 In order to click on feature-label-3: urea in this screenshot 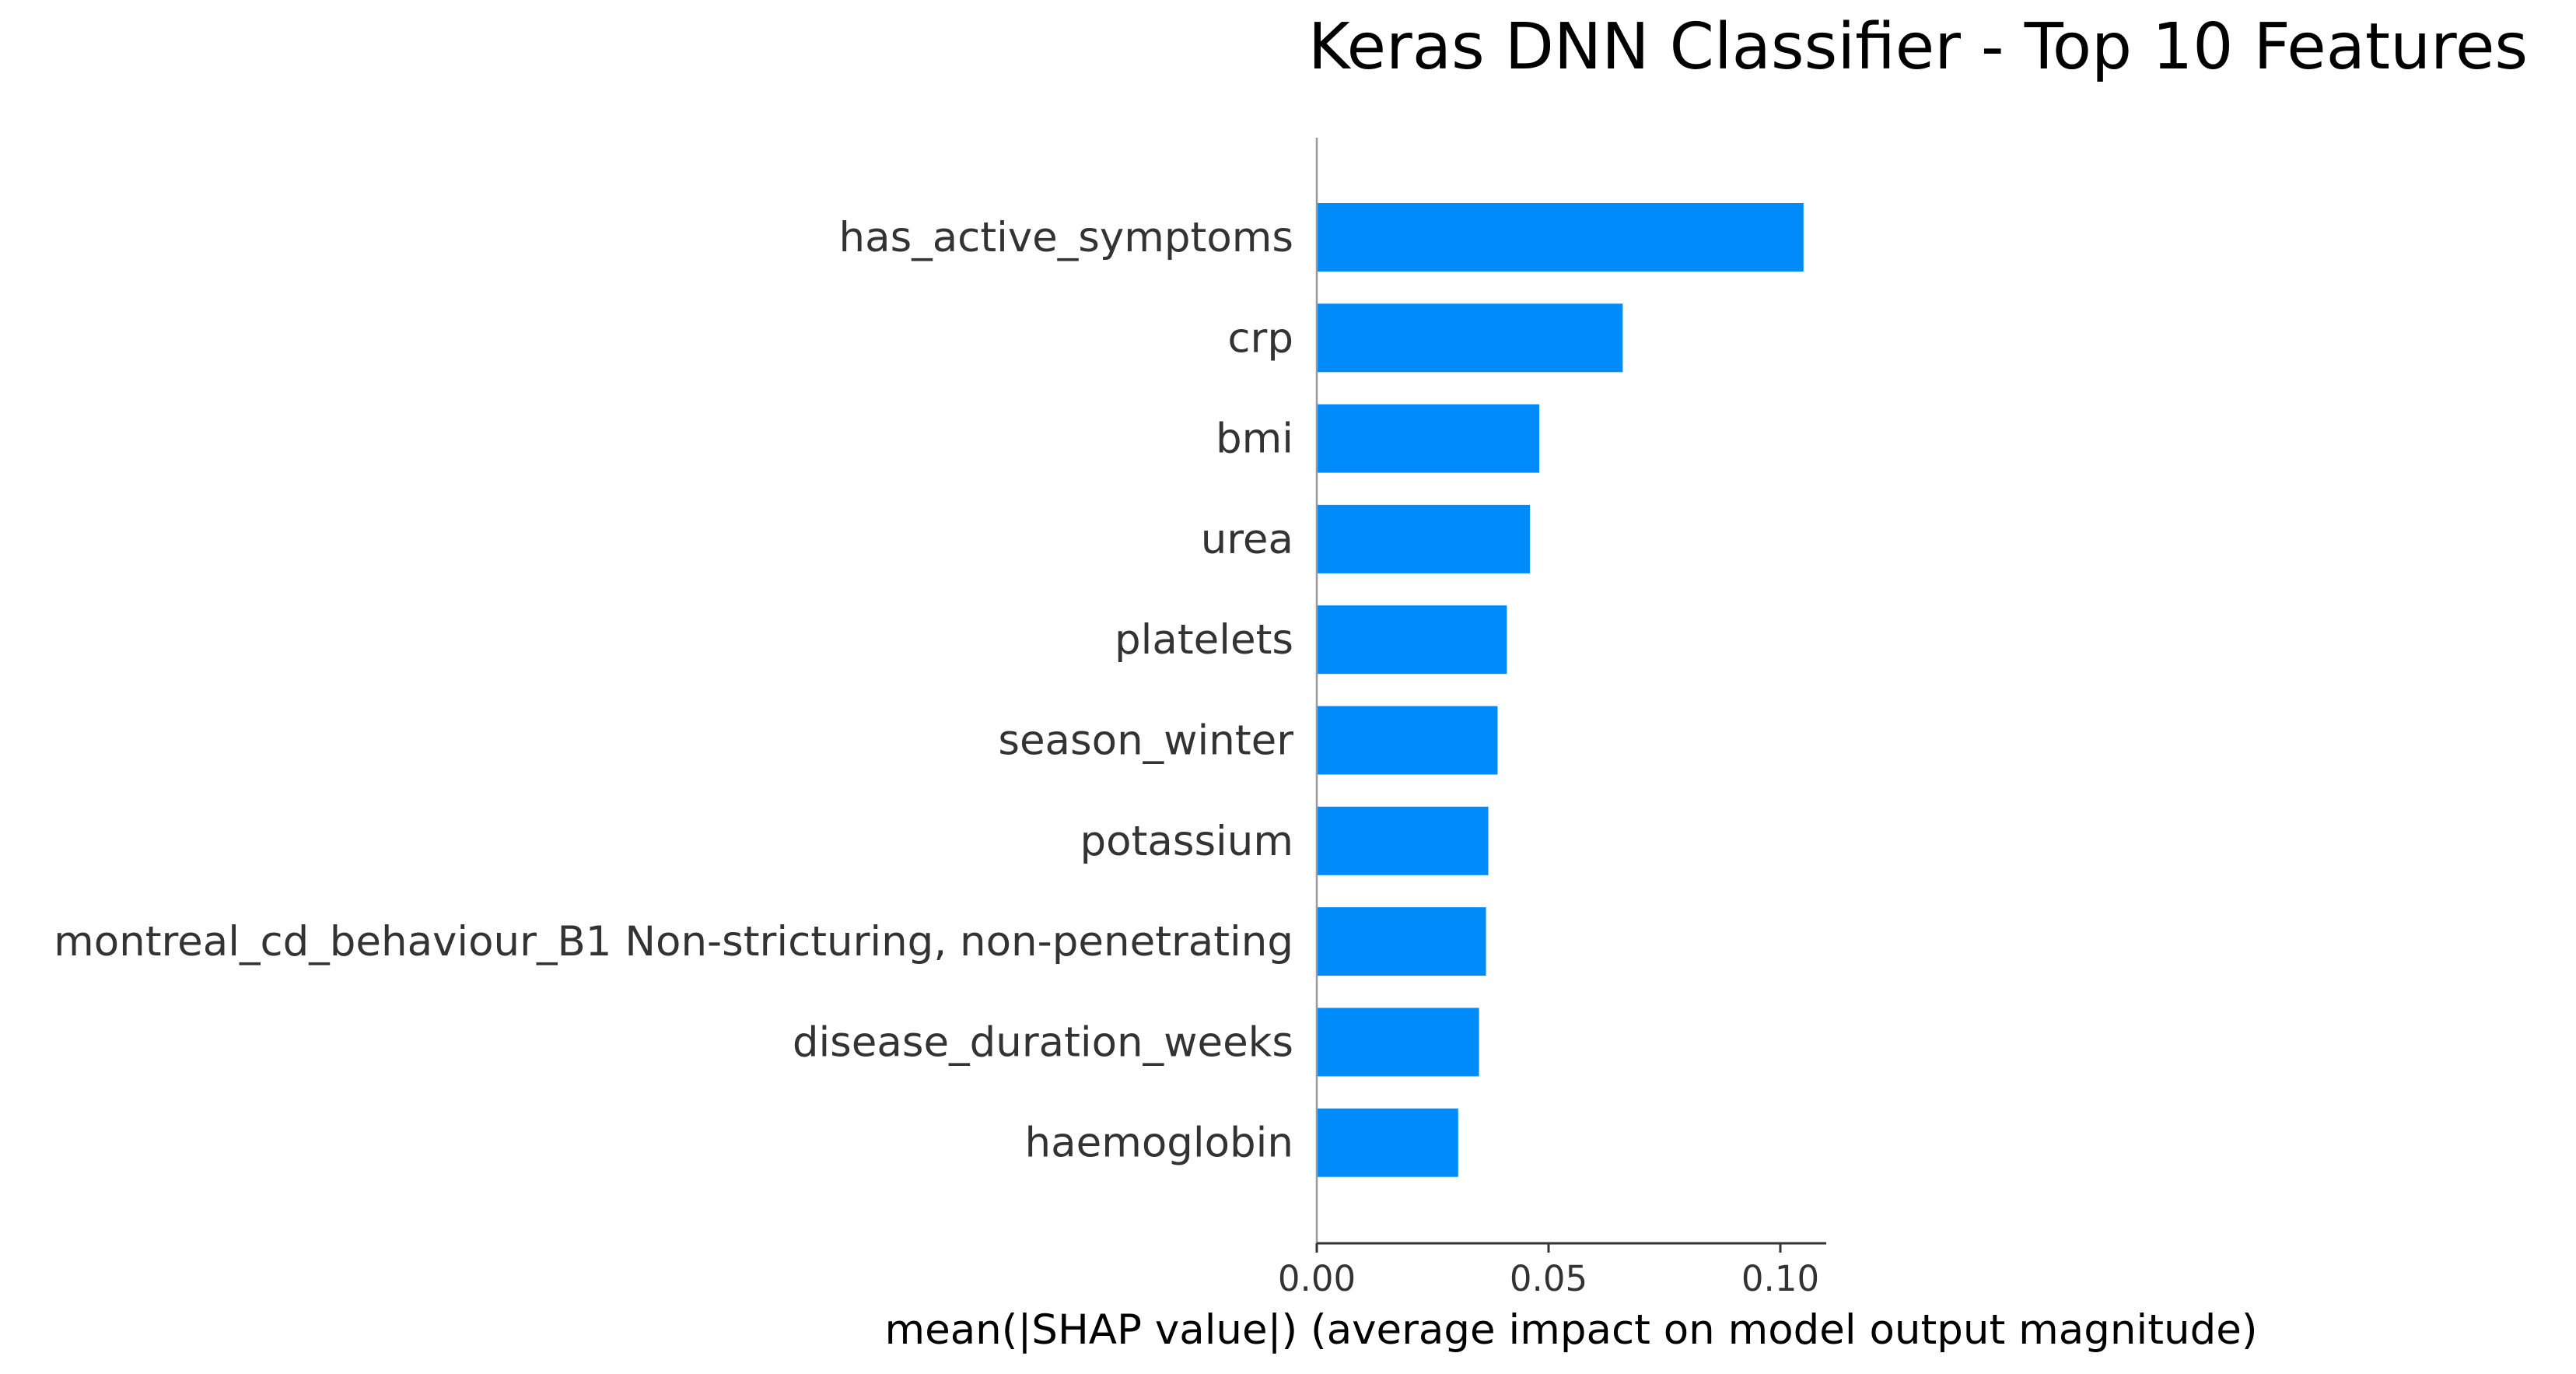, I will do `click(1247, 539)`.